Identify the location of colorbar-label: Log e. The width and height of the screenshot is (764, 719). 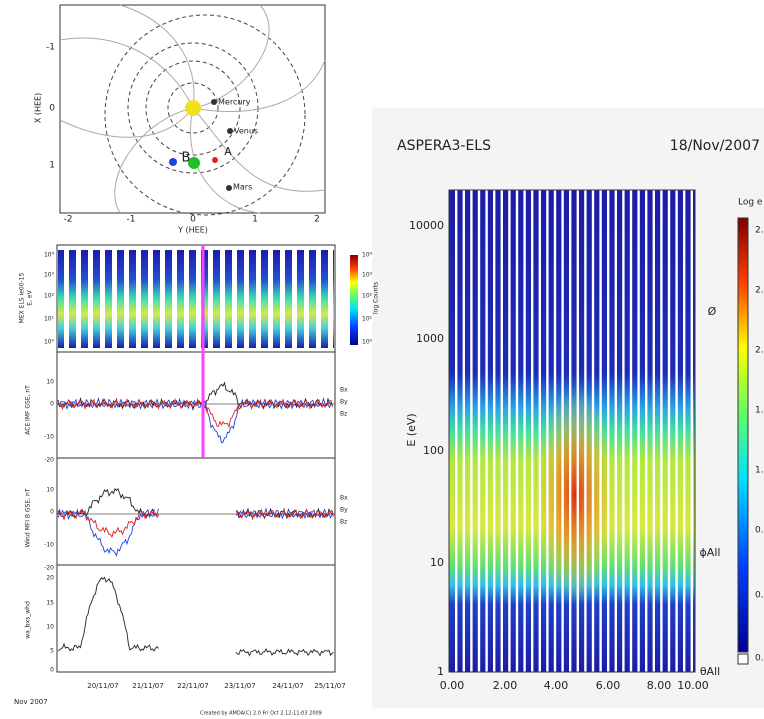
(750, 203).